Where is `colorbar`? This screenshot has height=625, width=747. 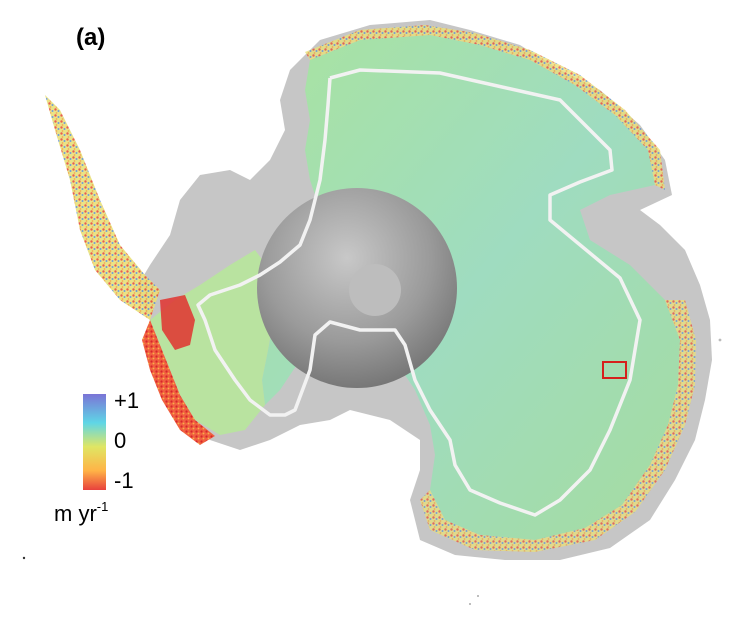 colorbar is located at coordinates (94, 442).